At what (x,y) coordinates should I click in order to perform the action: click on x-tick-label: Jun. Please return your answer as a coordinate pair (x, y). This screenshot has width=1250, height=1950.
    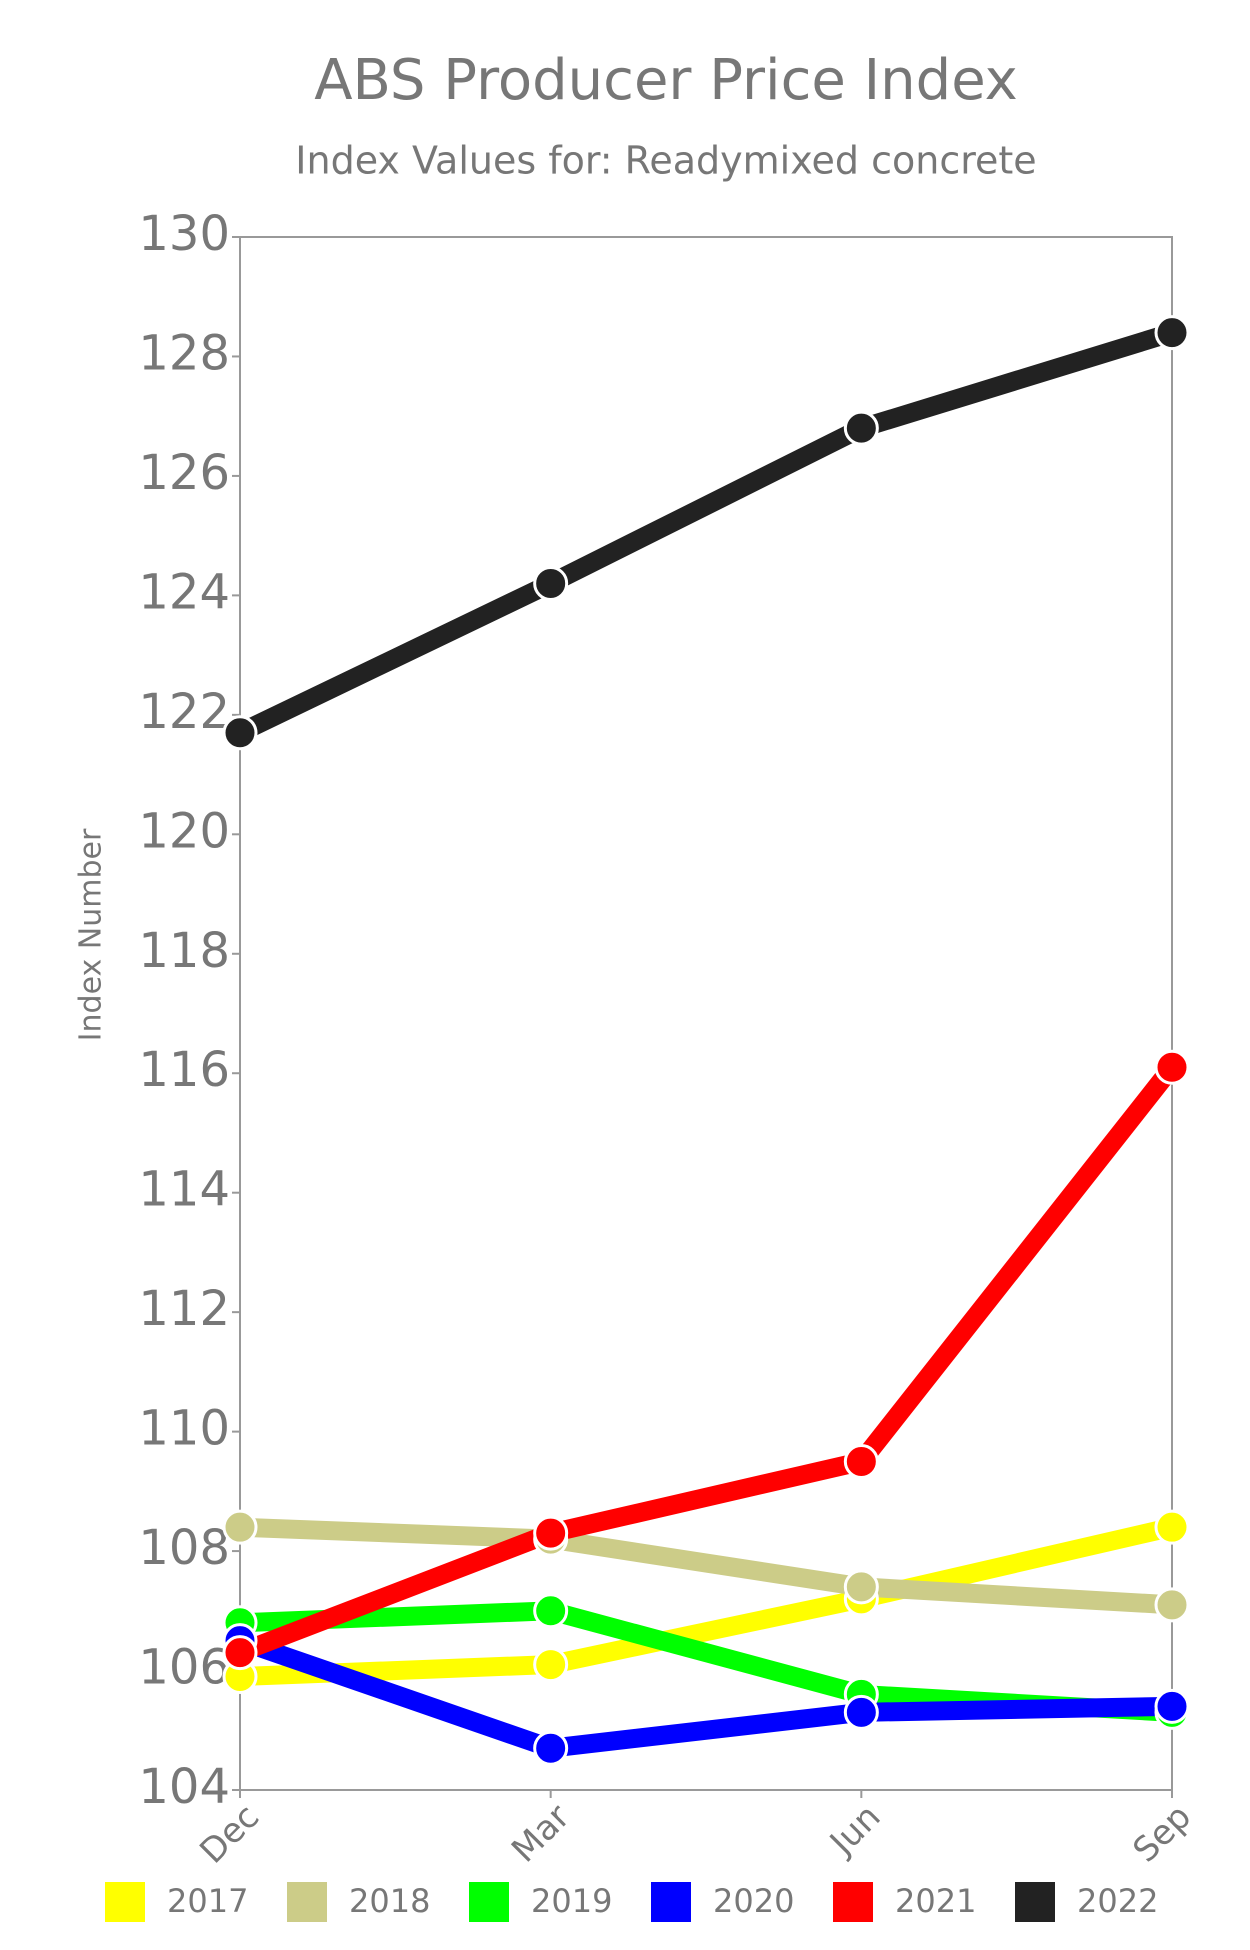
    Looking at the image, I should click on (854, 1830).